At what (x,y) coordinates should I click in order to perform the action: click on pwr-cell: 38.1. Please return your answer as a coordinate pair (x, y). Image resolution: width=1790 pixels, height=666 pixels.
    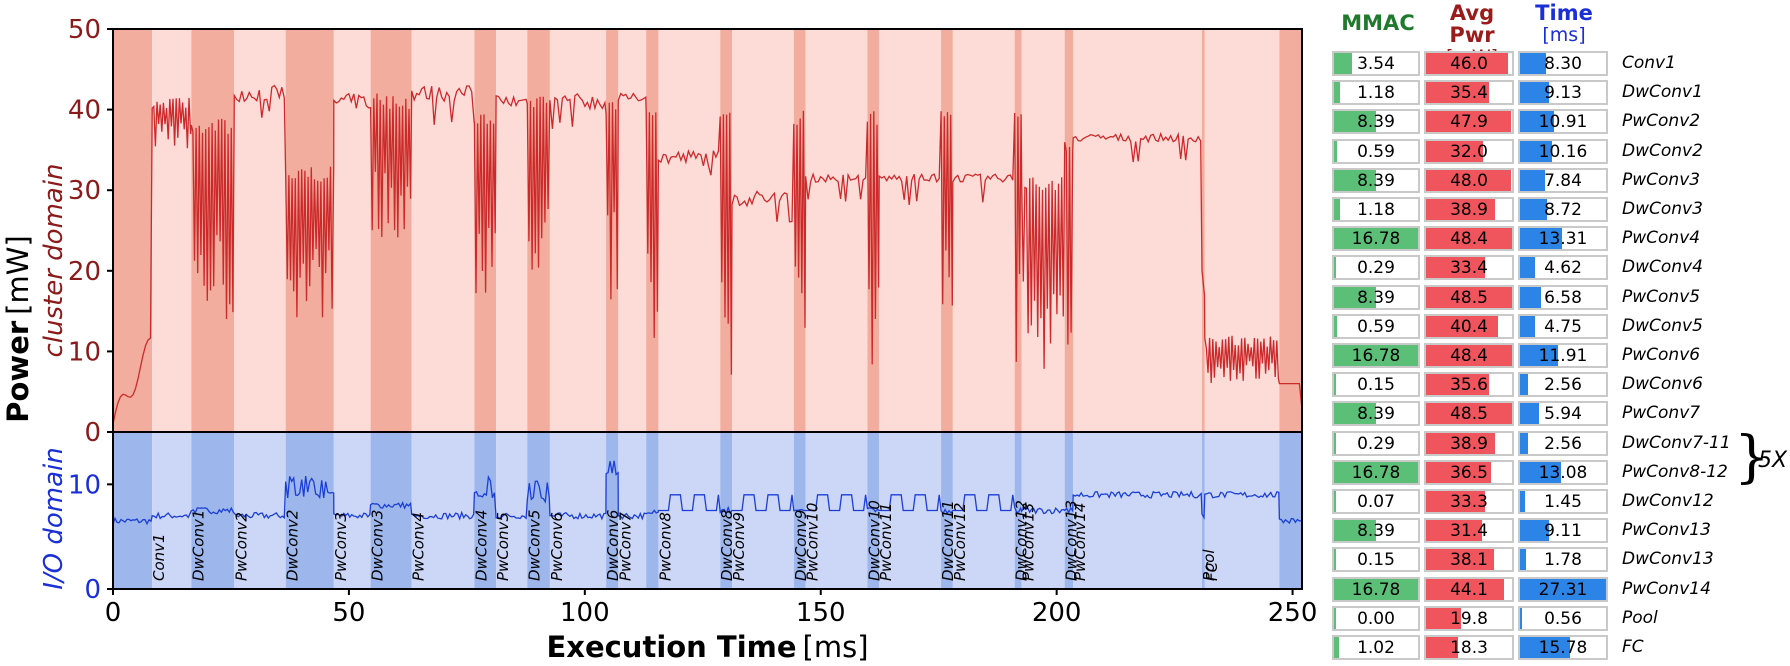
    Looking at the image, I should click on (1469, 560).